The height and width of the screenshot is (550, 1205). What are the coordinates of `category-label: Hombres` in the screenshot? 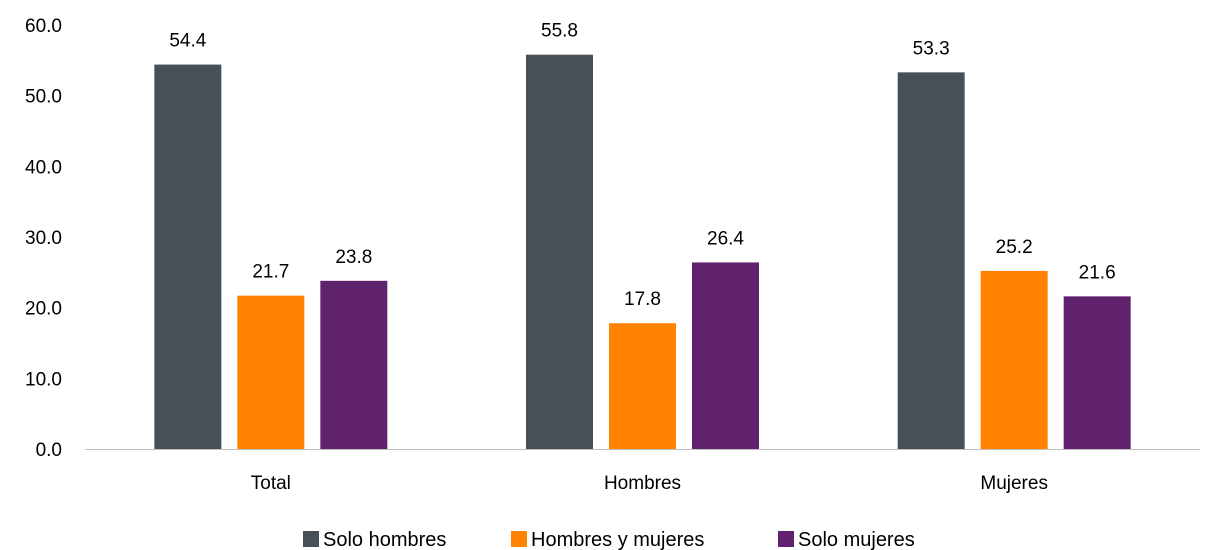 It's located at (642, 483).